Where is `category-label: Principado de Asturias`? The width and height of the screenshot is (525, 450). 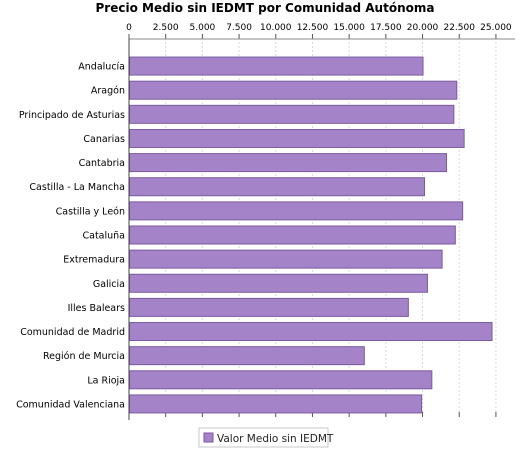
category-label: Principado de Asturias is located at coordinates (72, 115).